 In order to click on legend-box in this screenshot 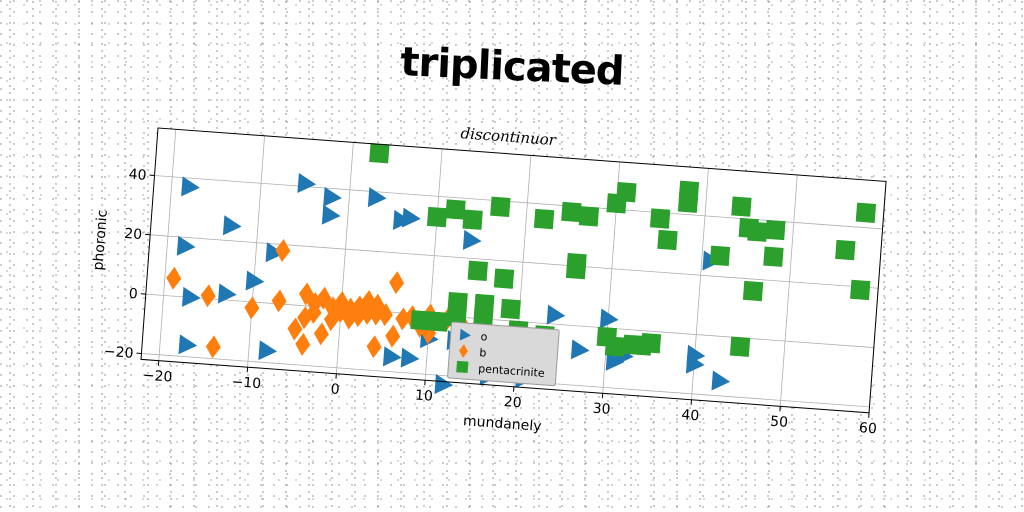, I will do `click(503, 354)`.